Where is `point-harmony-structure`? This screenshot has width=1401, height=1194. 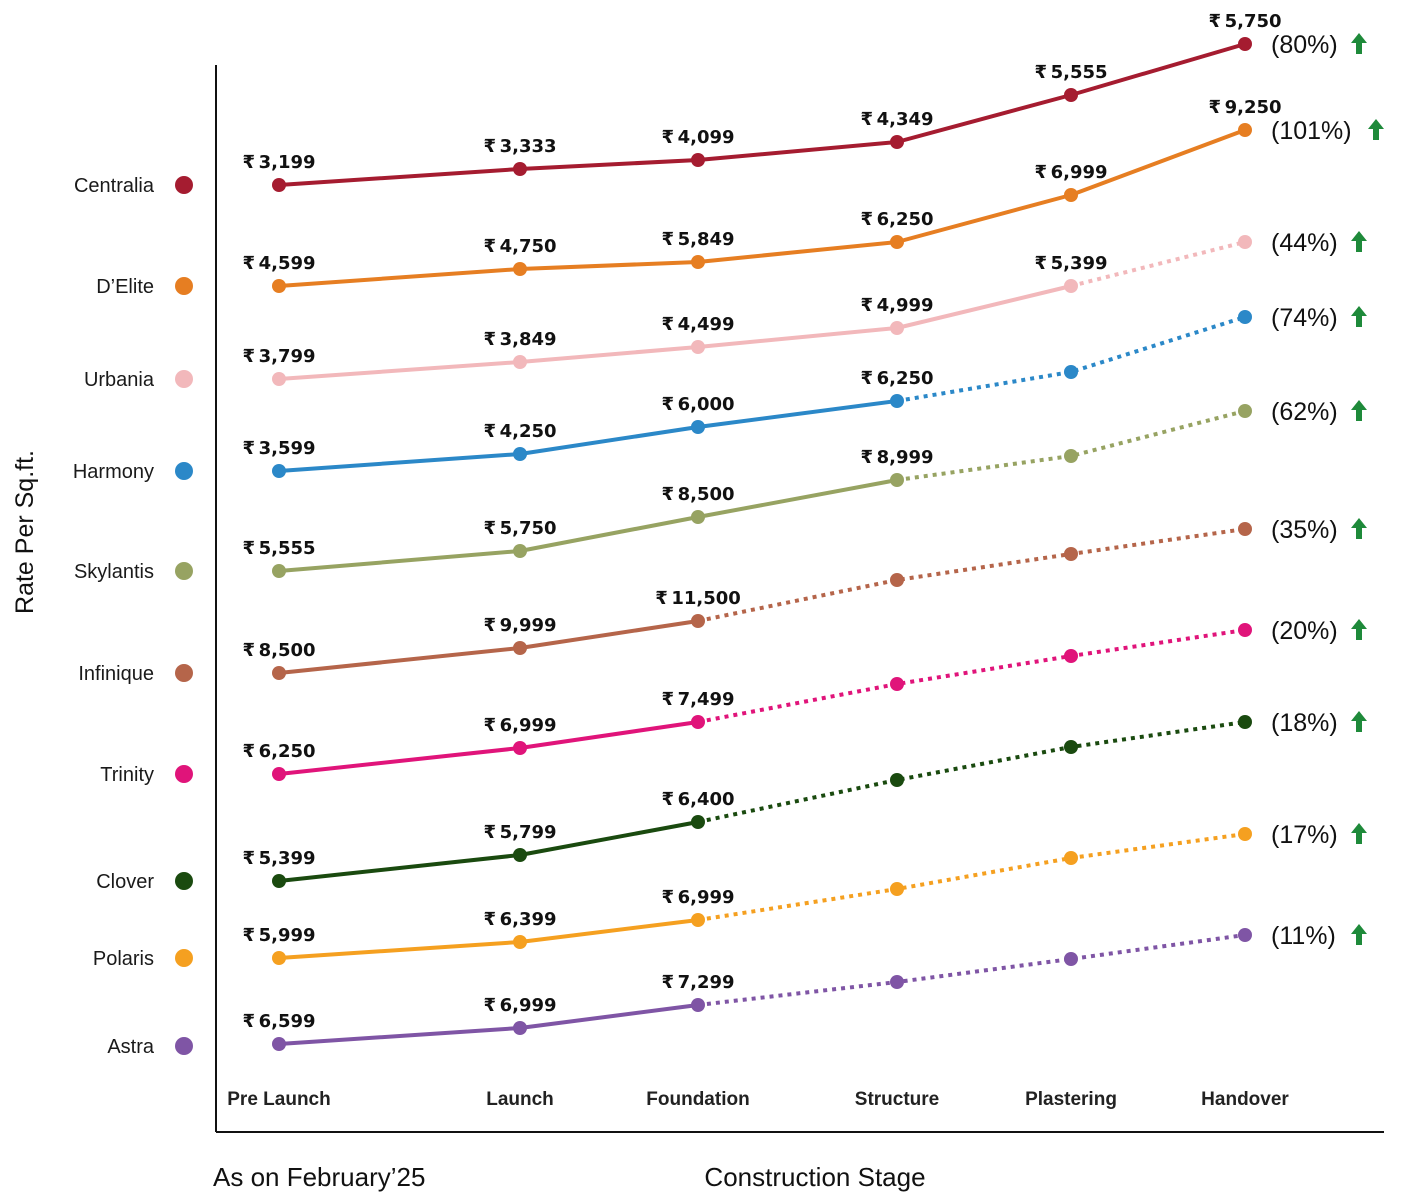 point-harmony-structure is located at coordinates (897, 401).